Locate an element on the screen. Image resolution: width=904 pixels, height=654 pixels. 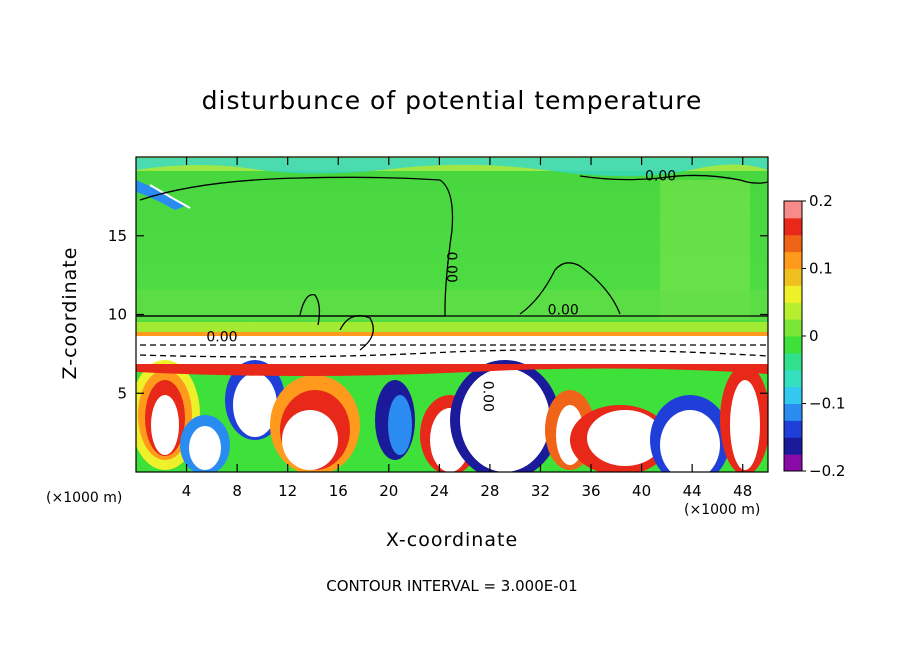
lower-top-red-band is located at coordinates (452, 370).